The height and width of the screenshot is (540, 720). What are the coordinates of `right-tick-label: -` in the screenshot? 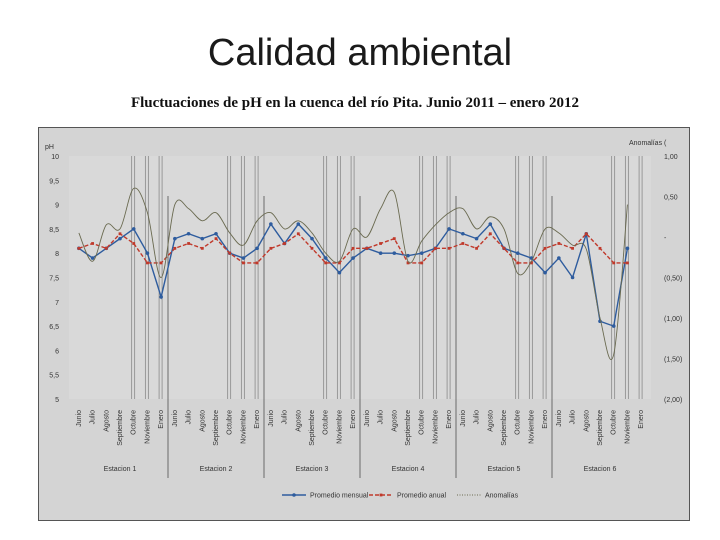 It's located at (665, 238).